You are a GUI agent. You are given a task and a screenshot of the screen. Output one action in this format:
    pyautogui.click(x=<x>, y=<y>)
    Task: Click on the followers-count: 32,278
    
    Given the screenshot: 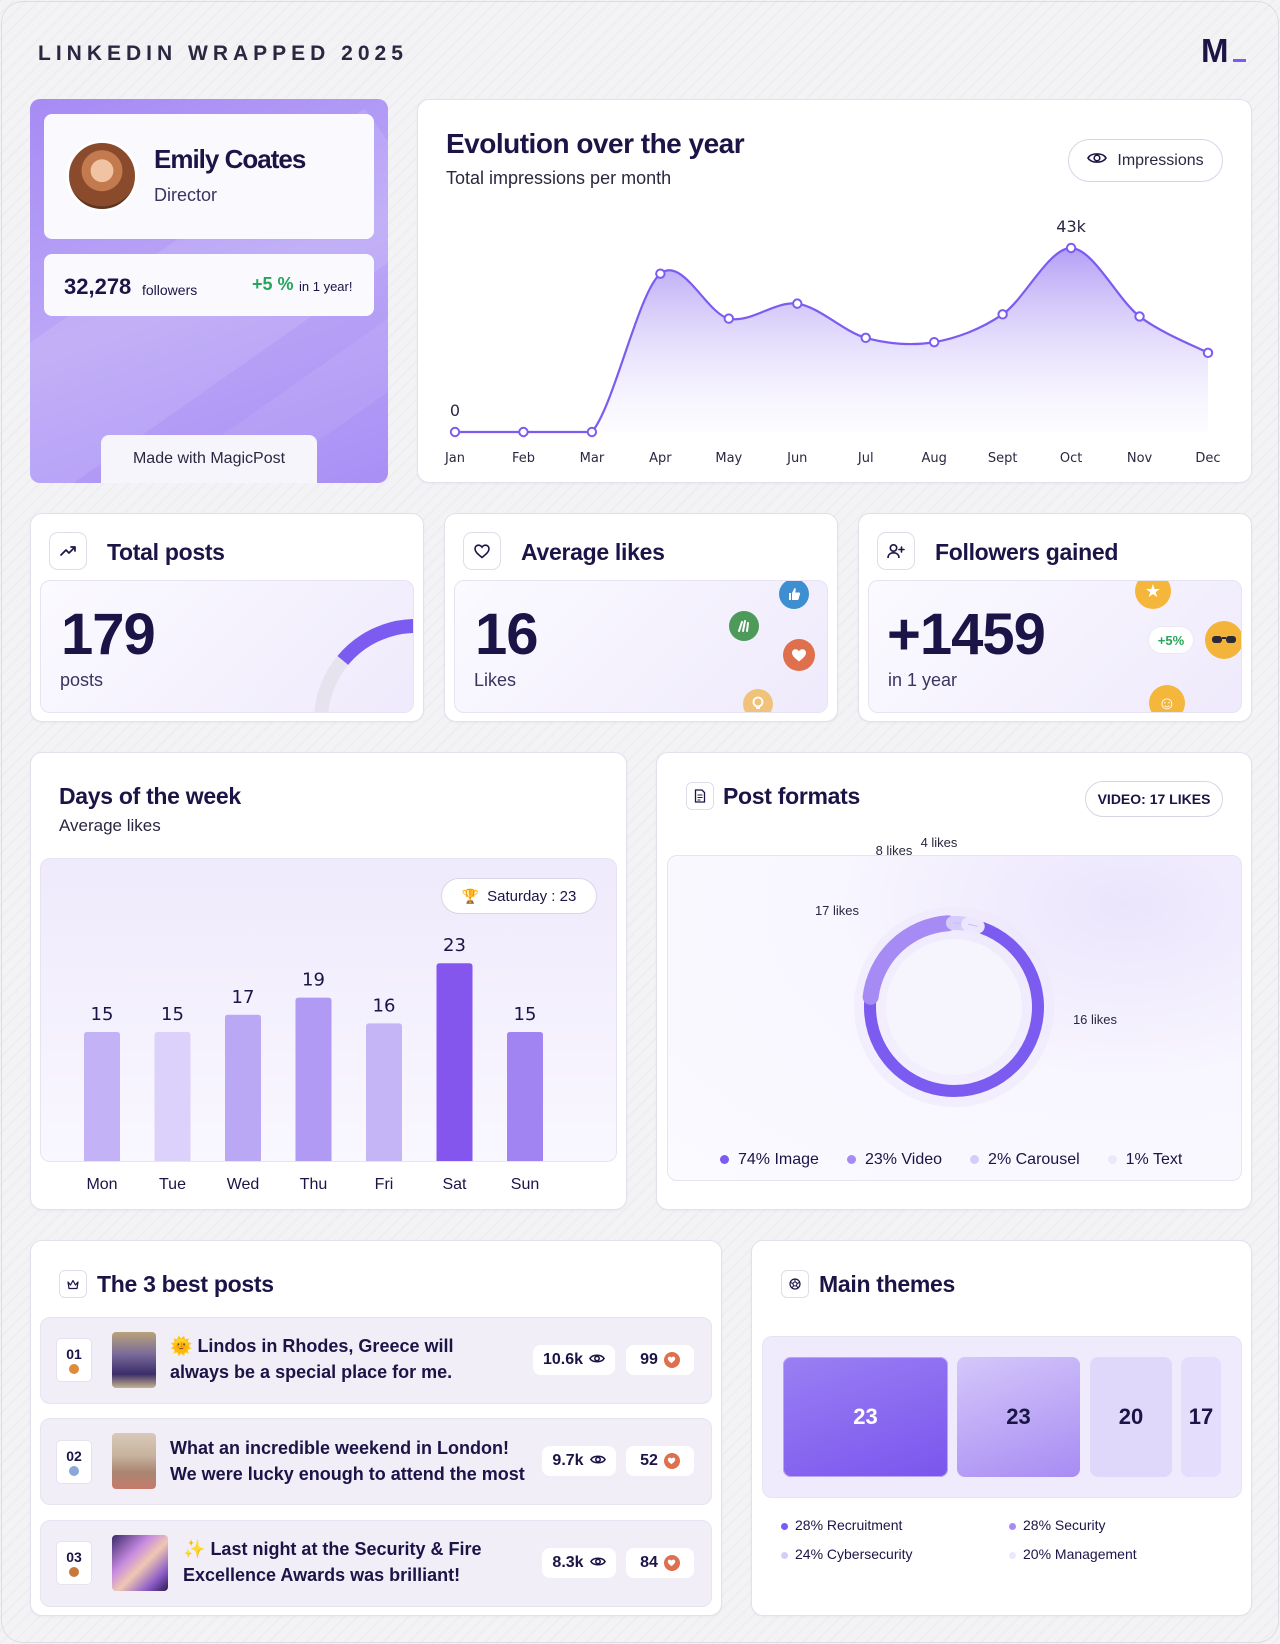 What is the action you would take?
    pyautogui.click(x=98, y=286)
    